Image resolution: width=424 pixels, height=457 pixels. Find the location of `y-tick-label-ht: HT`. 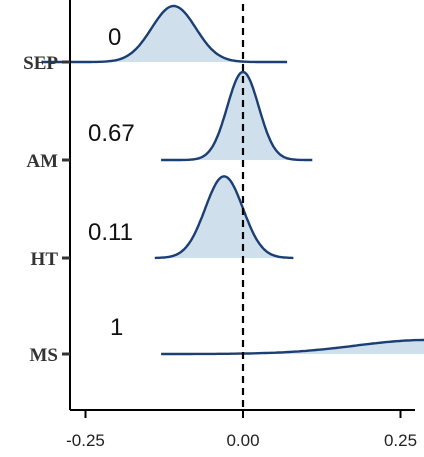

y-tick-label-ht: HT is located at coordinates (45, 259).